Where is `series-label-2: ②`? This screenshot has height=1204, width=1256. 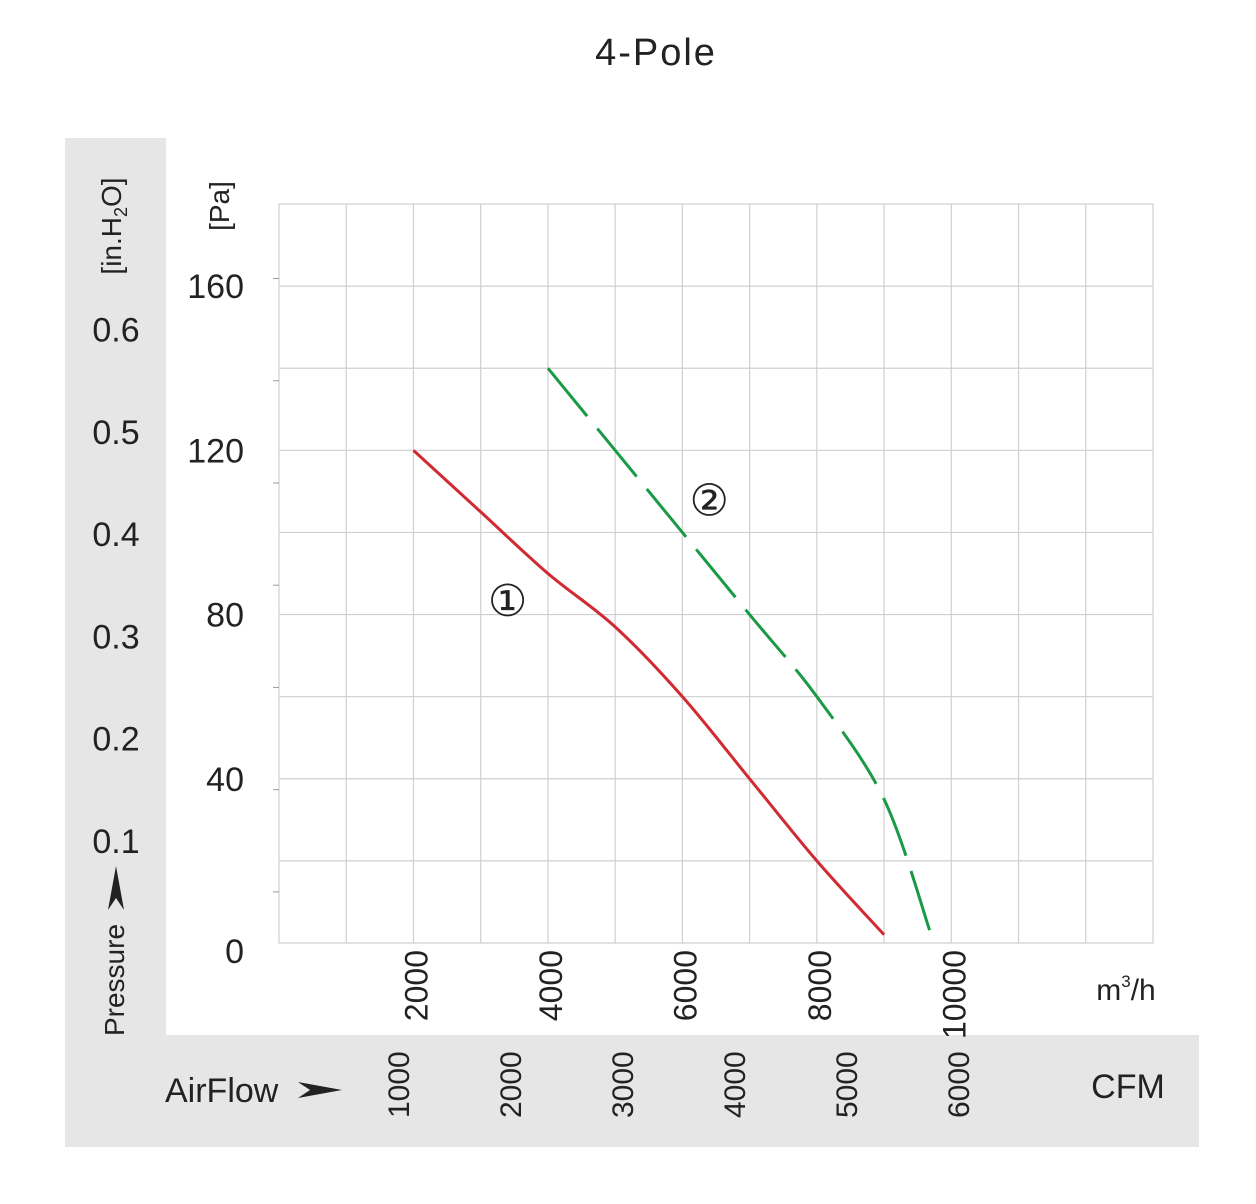
series-label-2: ② is located at coordinates (709, 500).